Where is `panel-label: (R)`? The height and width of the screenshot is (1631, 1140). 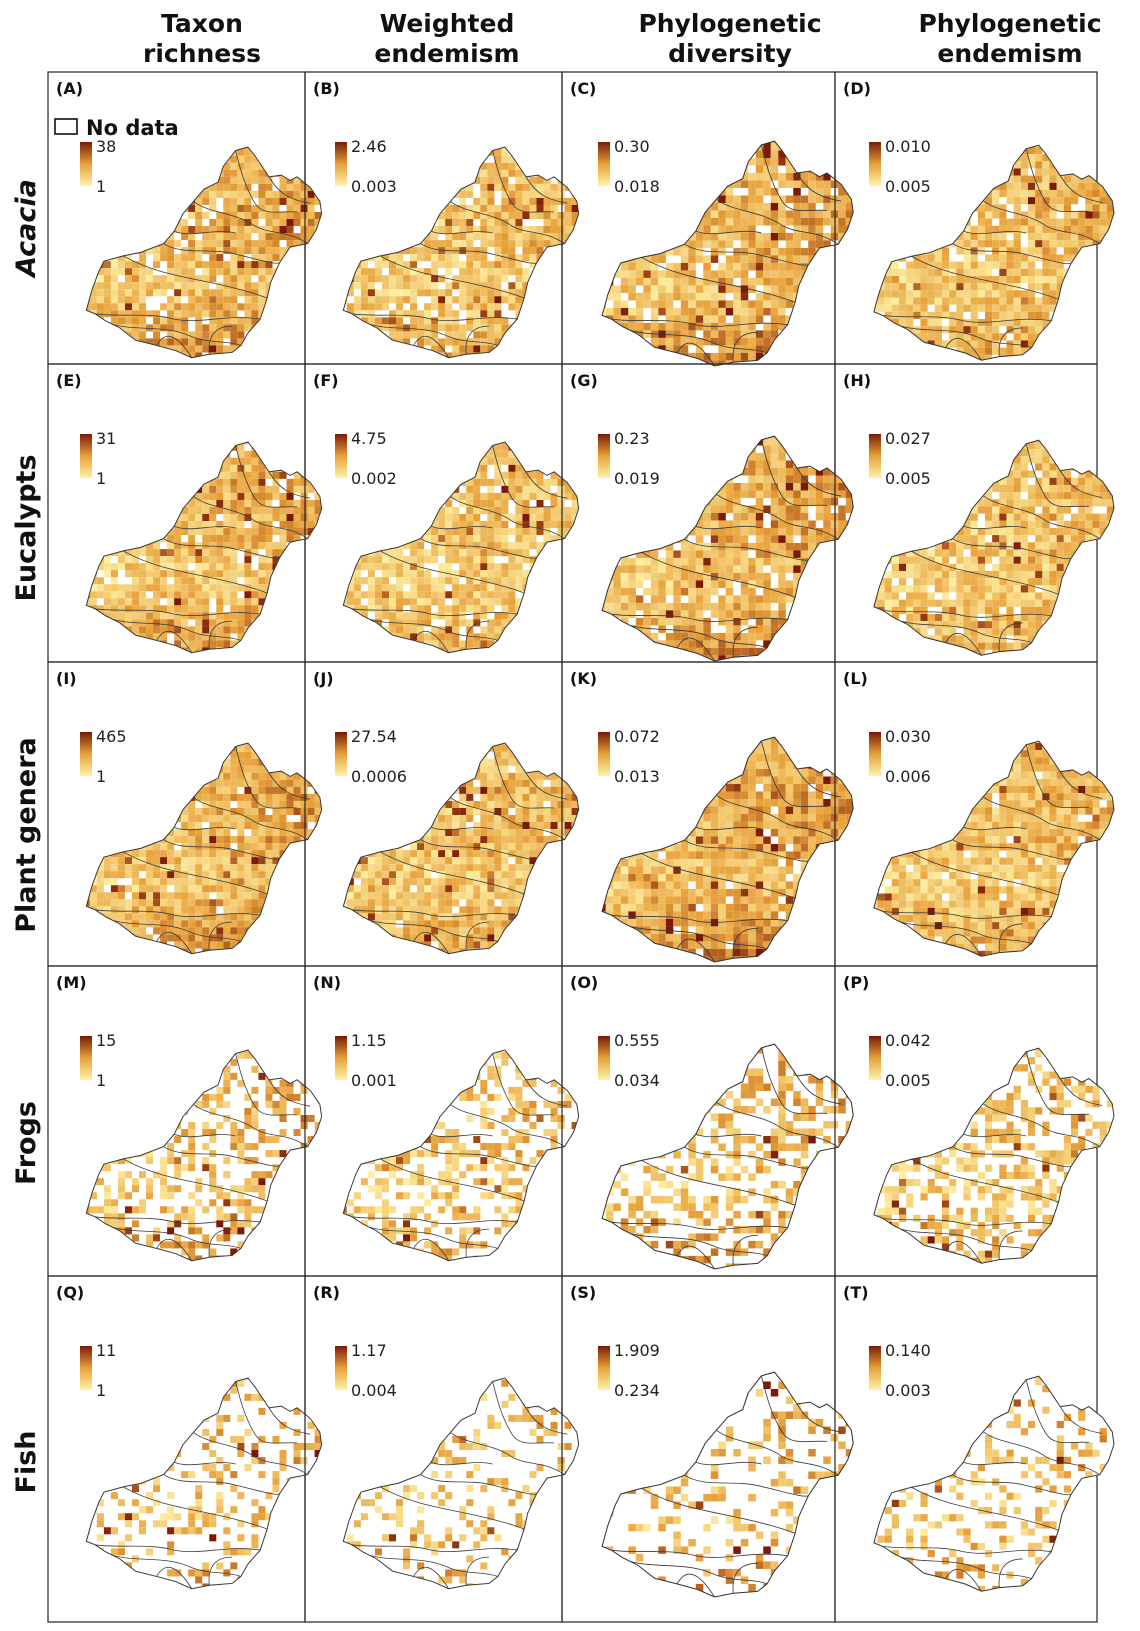
panel-label: (R) is located at coordinates (326, 1292).